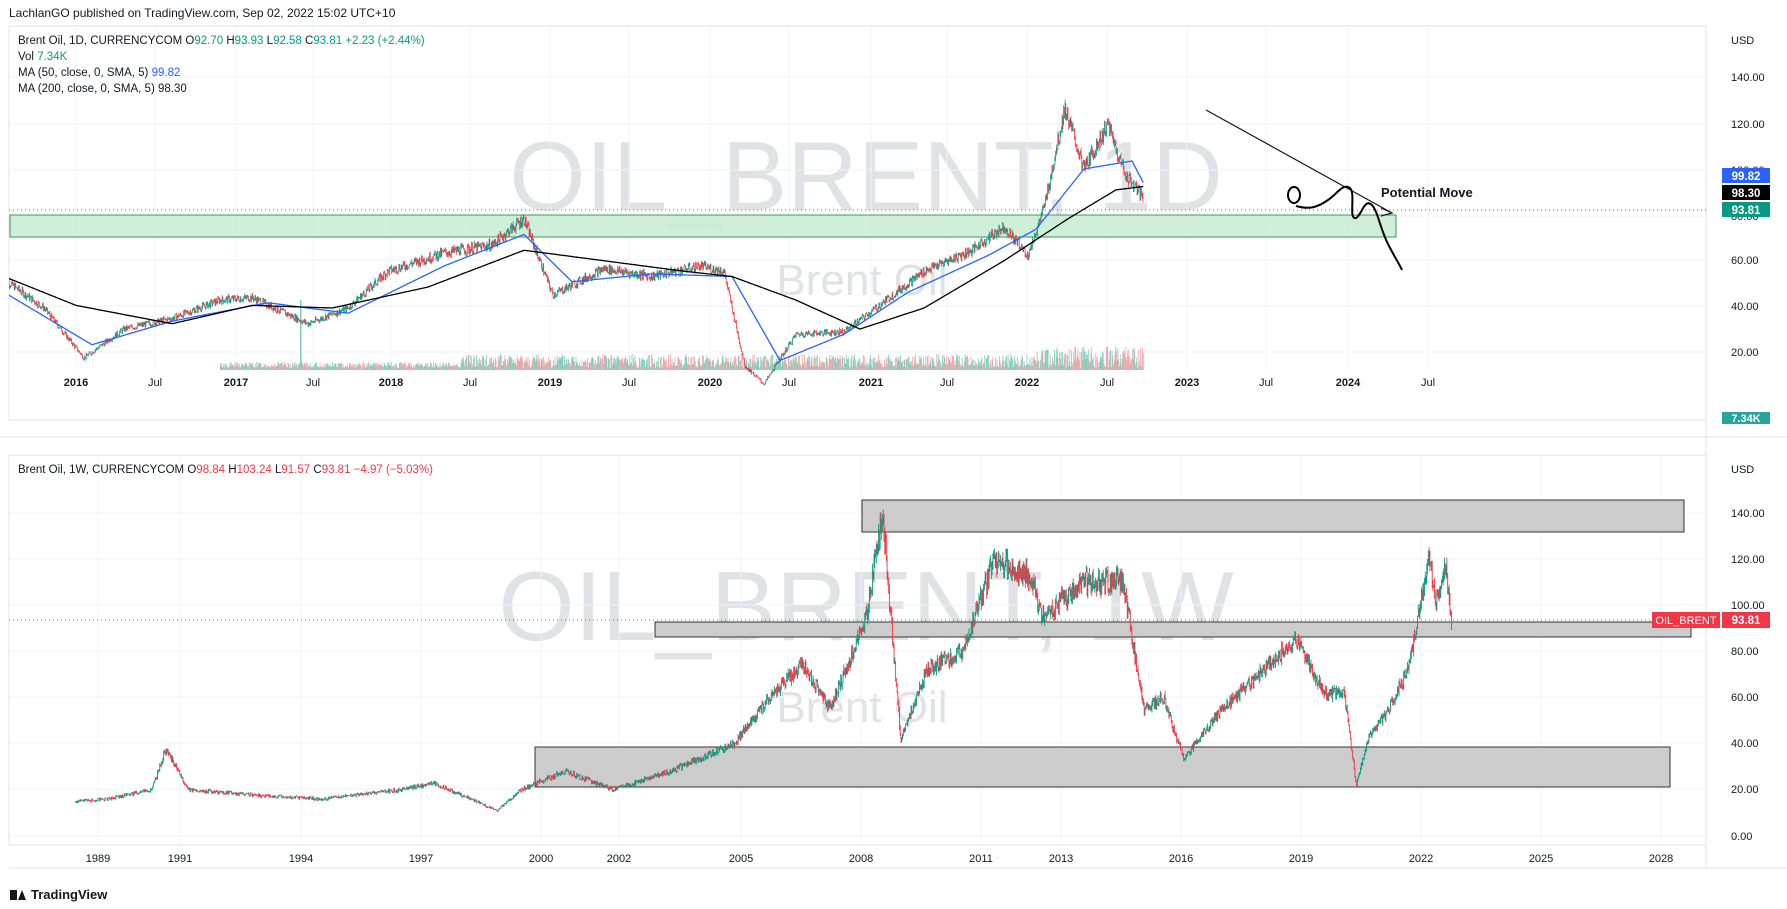 The width and height of the screenshot is (1787, 909). Describe the element at coordinates (1748, 514) in the screenshot. I see `bottom-y-tick: 140.00` at that location.